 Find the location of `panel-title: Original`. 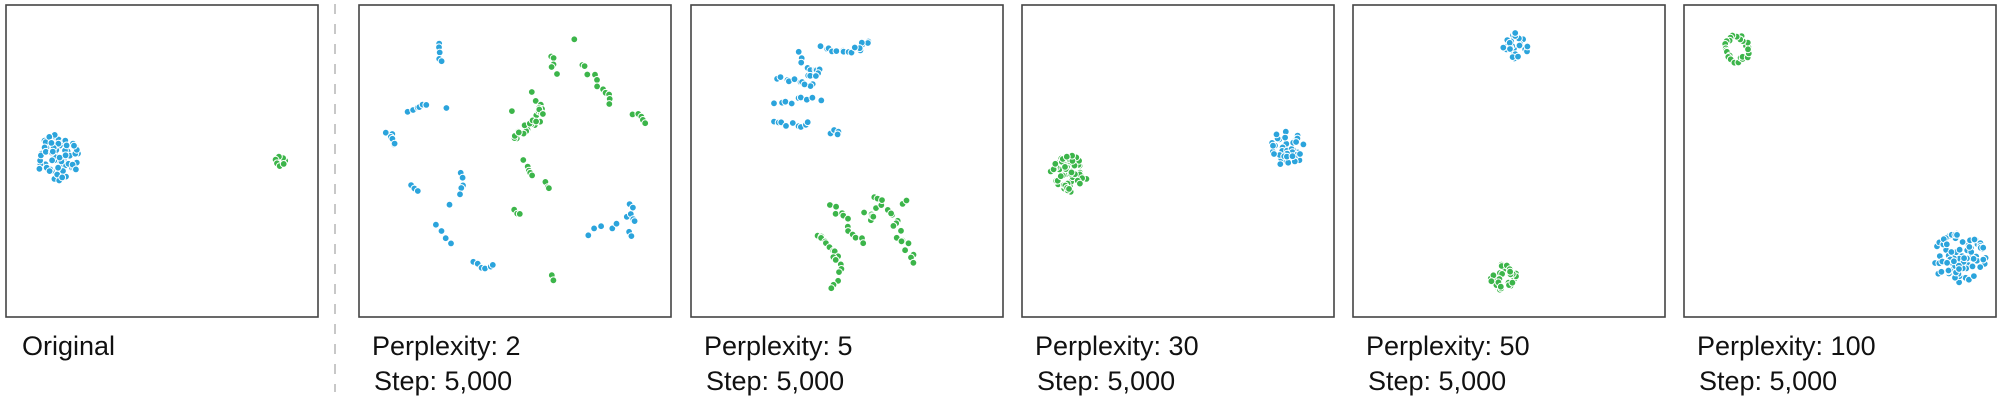

panel-title: Original is located at coordinates (68, 346).